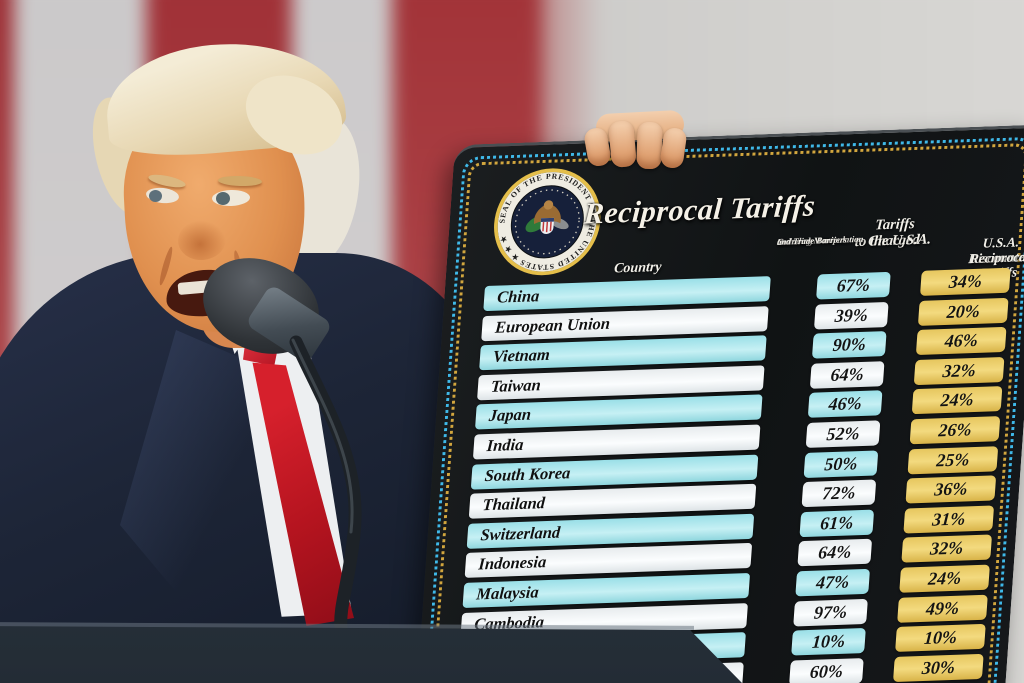 The height and width of the screenshot is (683, 1024). I want to click on country-bar: Malaysia, so click(606, 590).